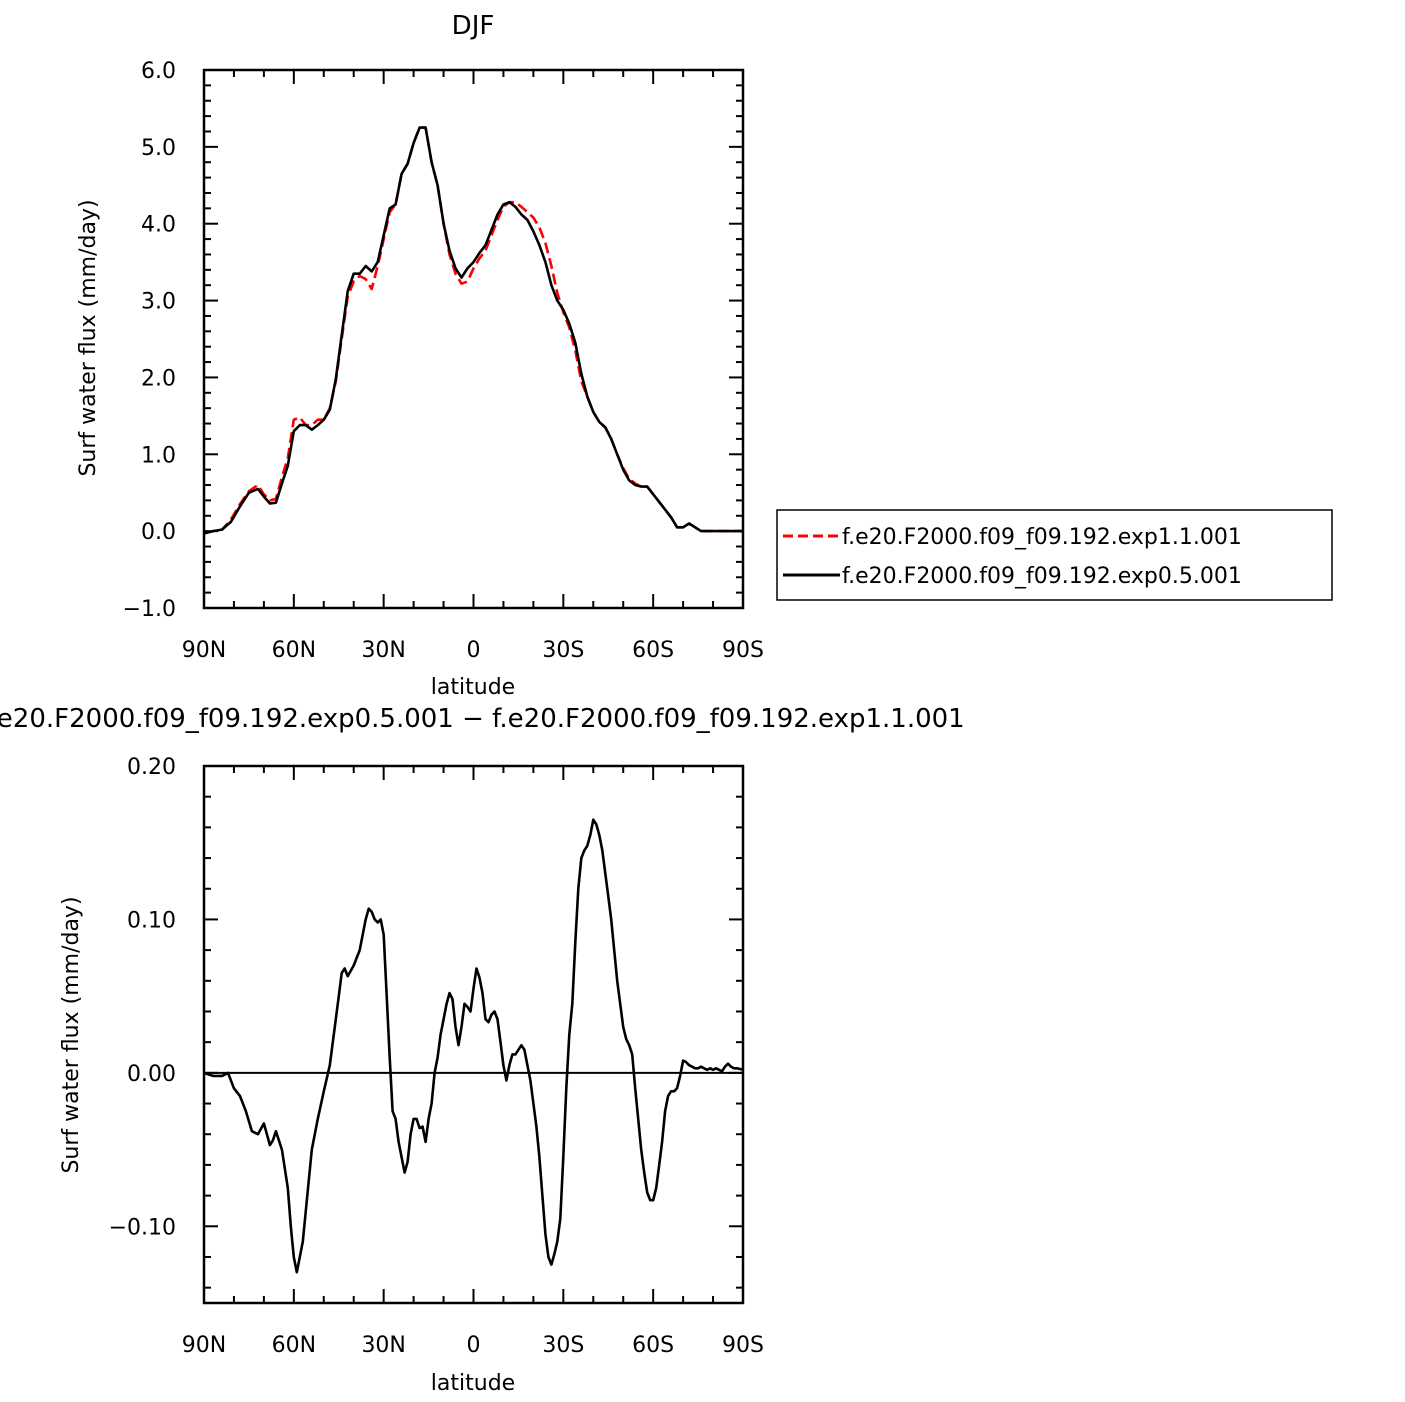 The image size is (1405, 1402). Describe the element at coordinates (158, 225) in the screenshot. I see `y-tick-label: 4.0` at that location.